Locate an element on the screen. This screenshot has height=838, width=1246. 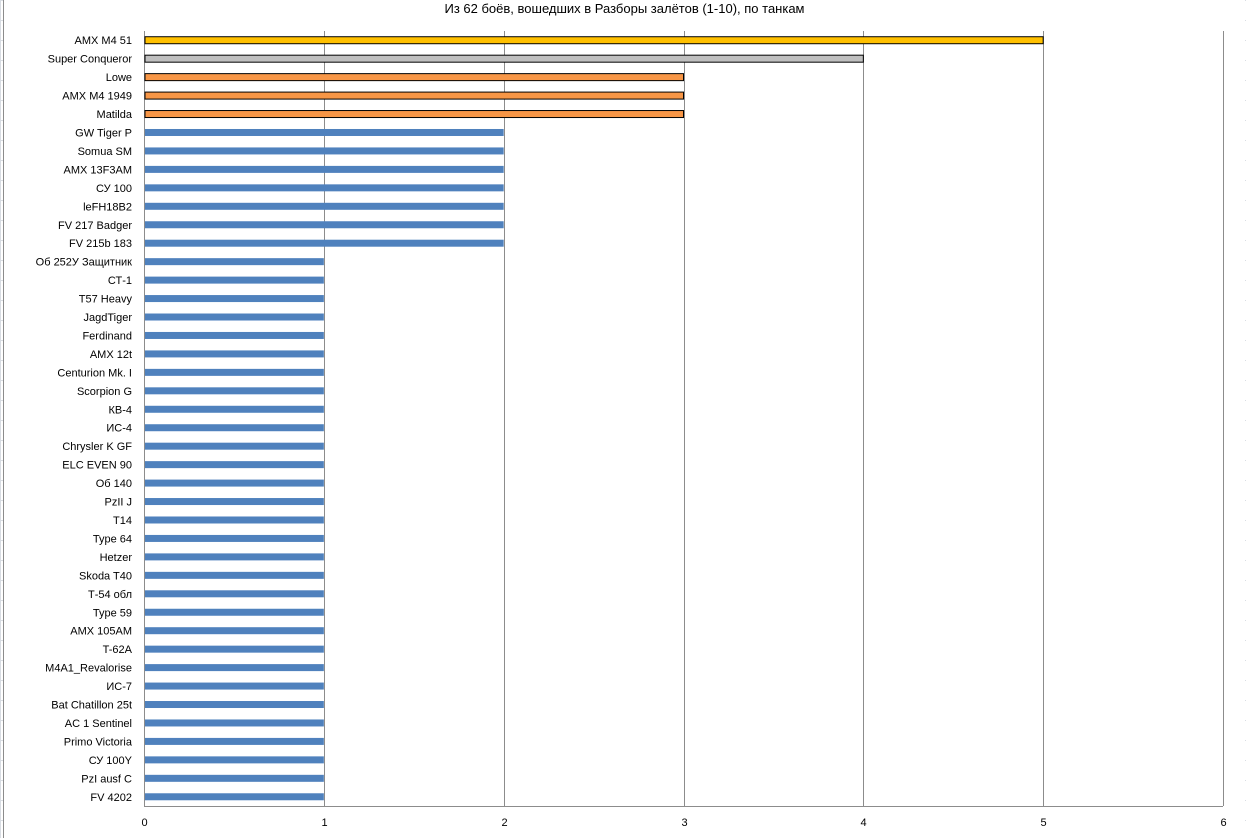
category-label: M4A1_Revalorise is located at coordinates (88, 669).